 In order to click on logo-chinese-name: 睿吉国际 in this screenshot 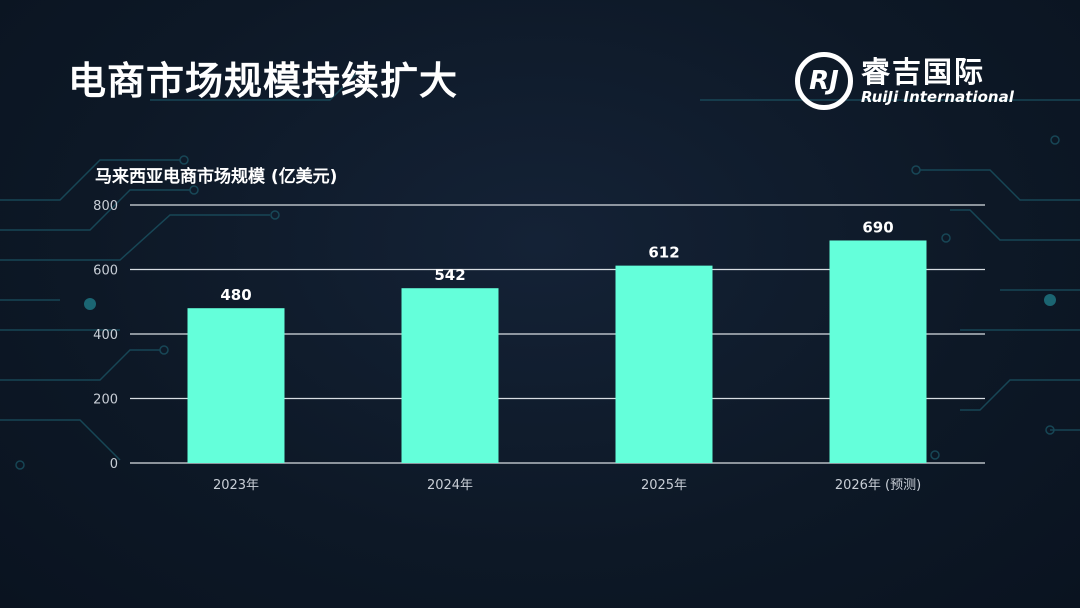, I will do `click(923, 72)`.